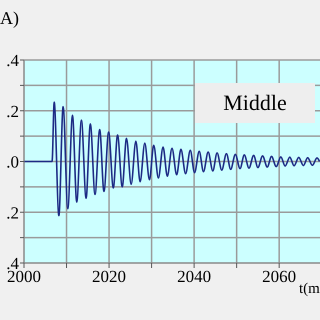  What do you see at coordinates (12, 162) in the screenshot?
I see `y-tick-label: .0` at bounding box center [12, 162].